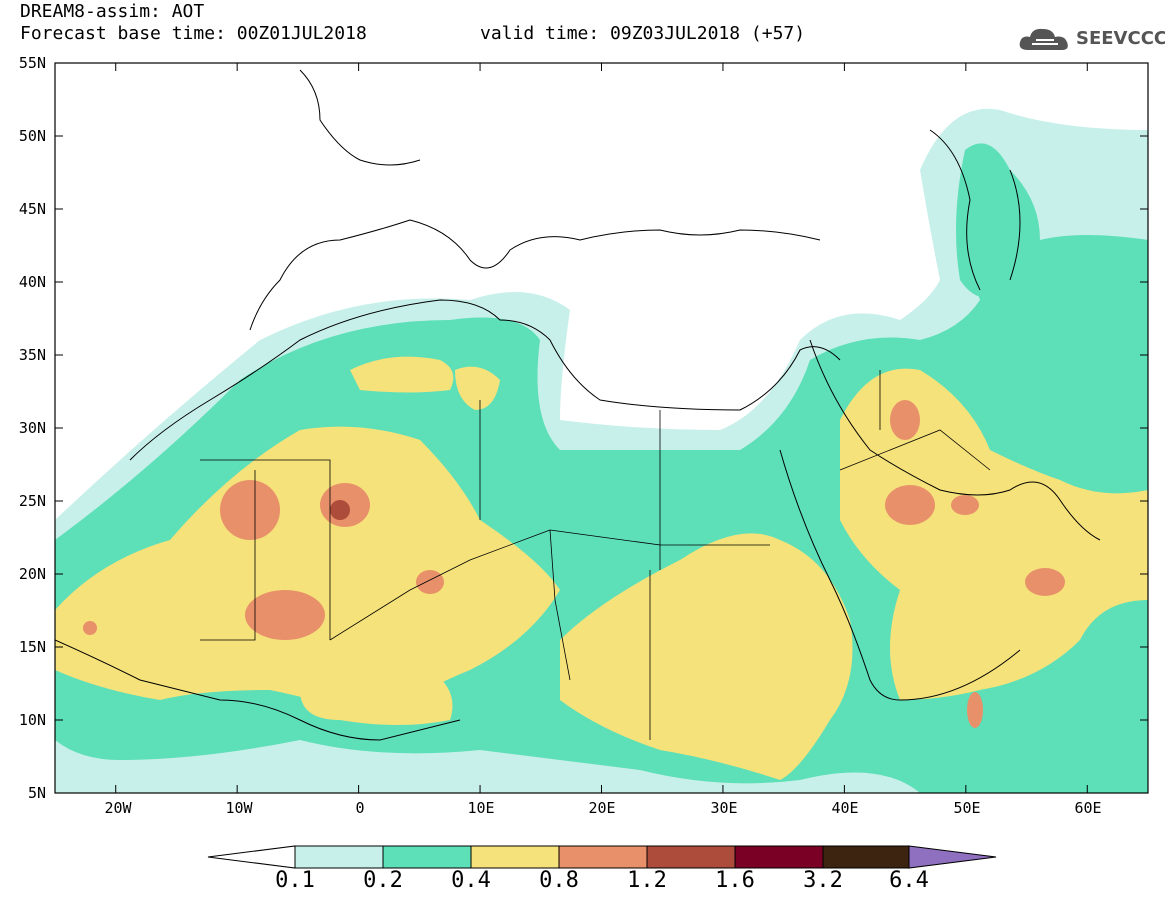 The width and height of the screenshot is (1165, 905). Describe the element at coordinates (427, 857) in the screenshot. I see `colorbar-bin-0.2` at that location.